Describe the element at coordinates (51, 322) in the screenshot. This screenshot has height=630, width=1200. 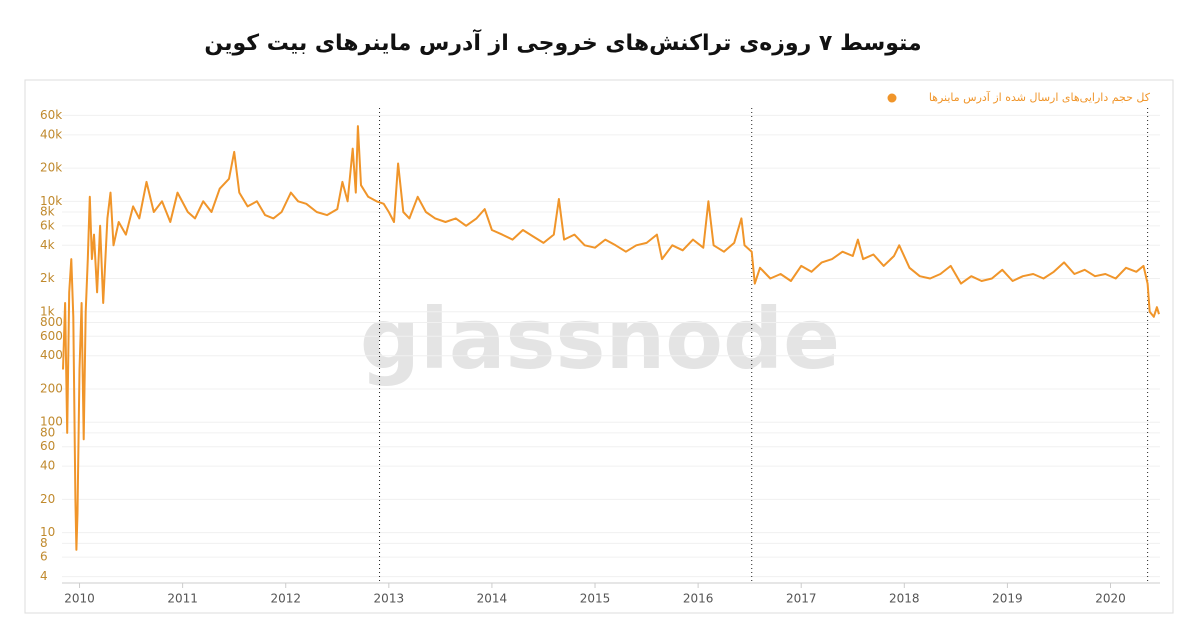
I see `y-tick-label: 800` at that location.